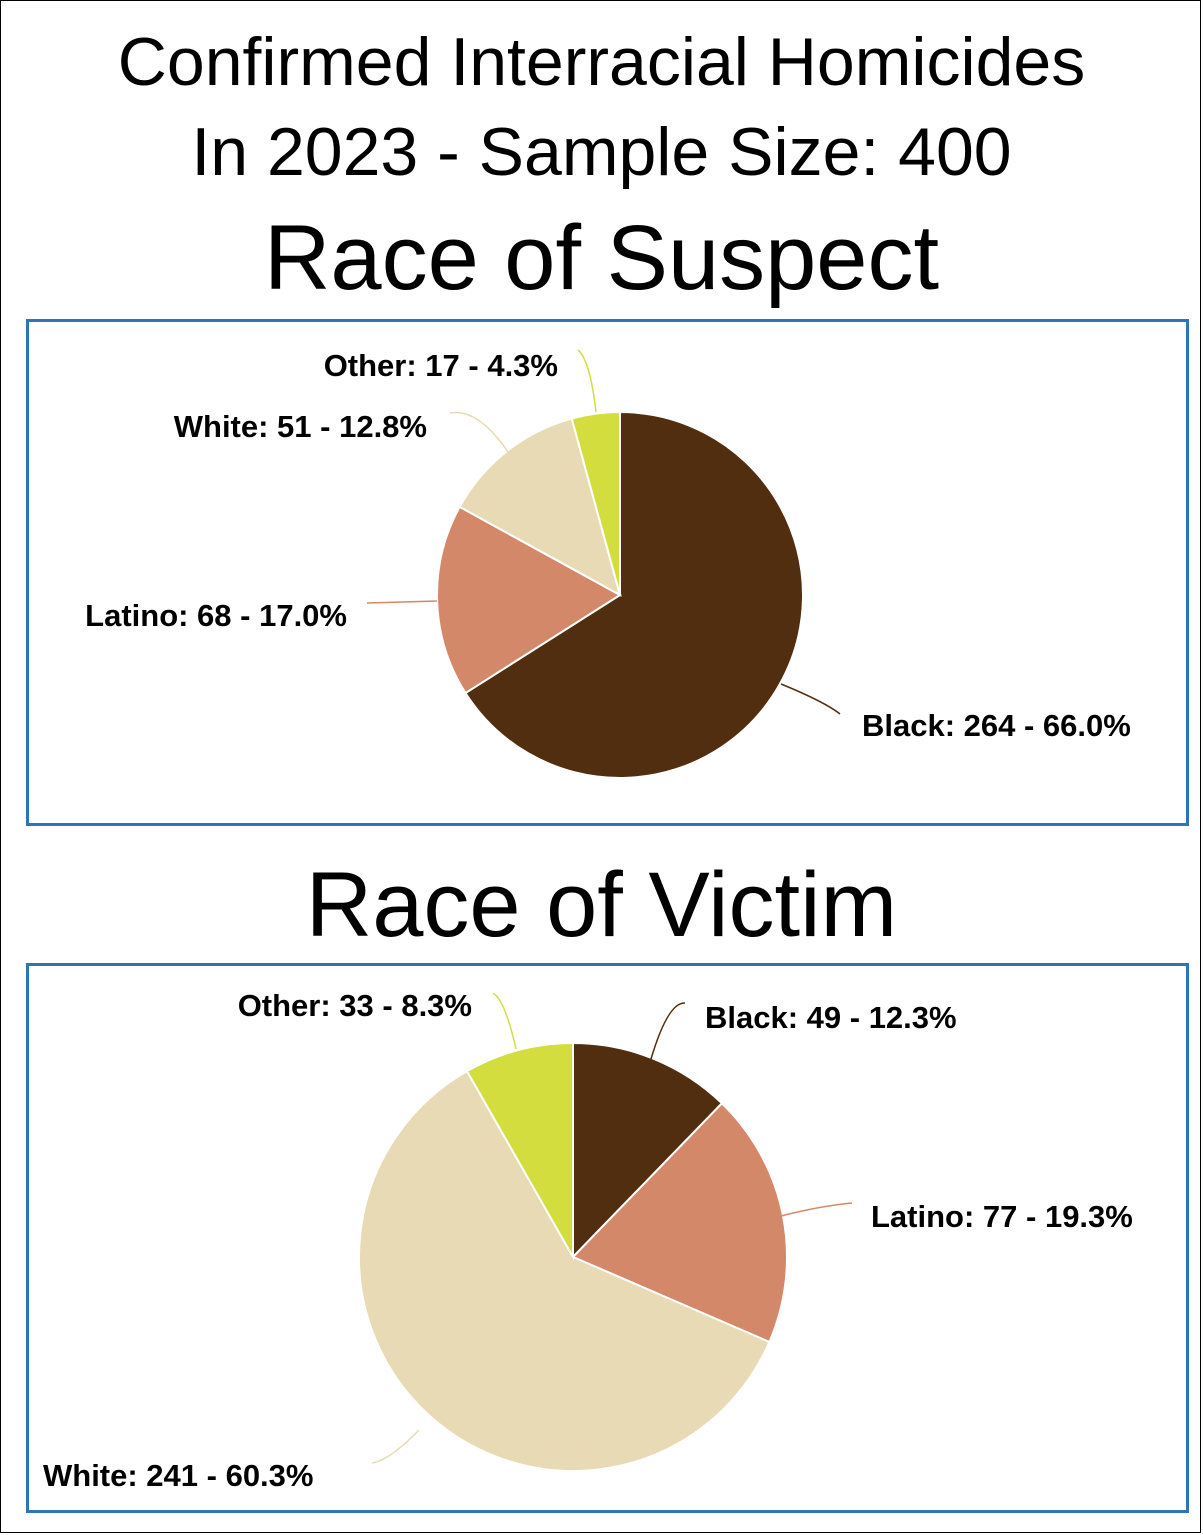 The height and width of the screenshot is (1535, 1203). Describe the element at coordinates (300, 426) in the screenshot. I see `suspect-label-white: White: 51 - 12.8%` at that location.